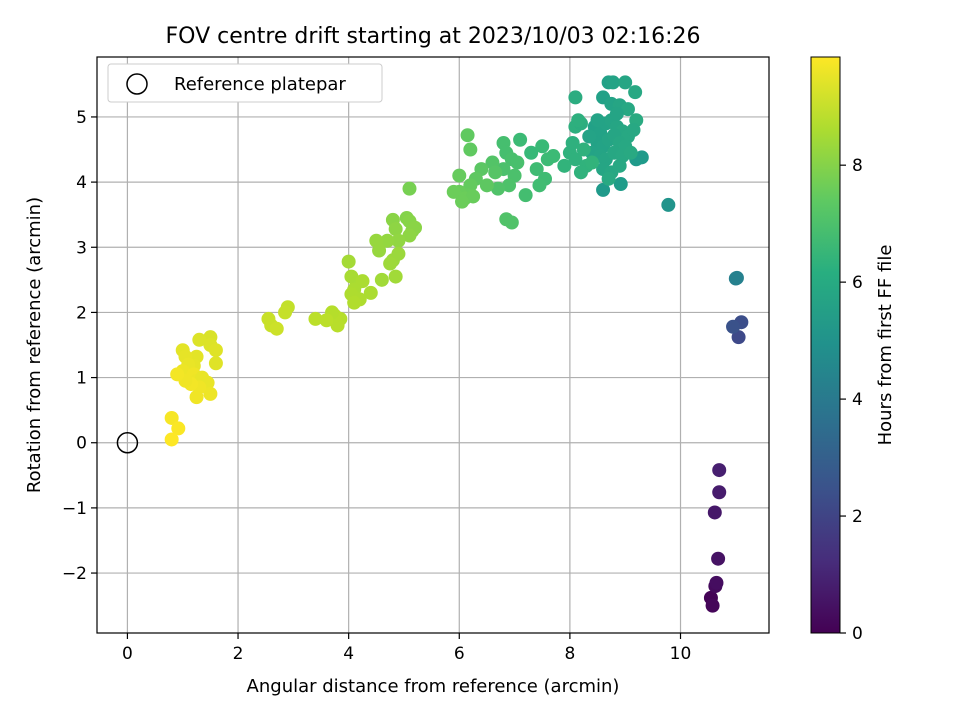  I want to click on x-tick-label: 10, so click(681, 654).